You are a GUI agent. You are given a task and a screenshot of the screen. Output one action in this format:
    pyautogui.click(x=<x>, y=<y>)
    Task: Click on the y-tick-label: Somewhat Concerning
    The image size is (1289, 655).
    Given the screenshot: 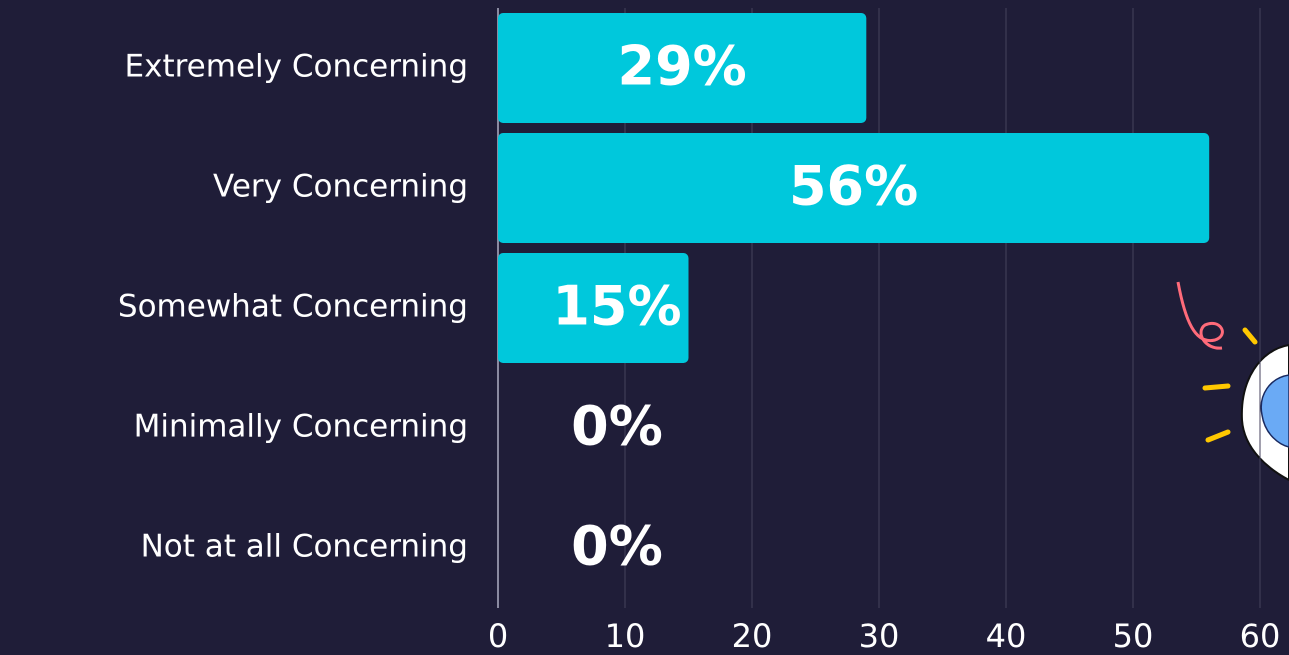 What is the action you would take?
    pyautogui.click(x=293, y=307)
    